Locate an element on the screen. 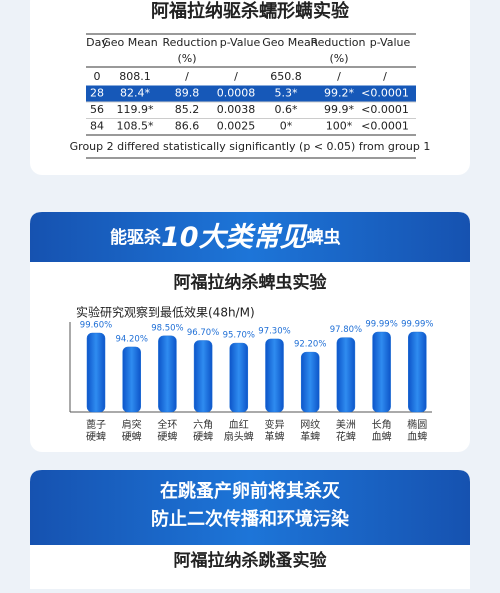 This screenshot has width=500, height=593. table-cell: 5.3* is located at coordinates (286, 93).